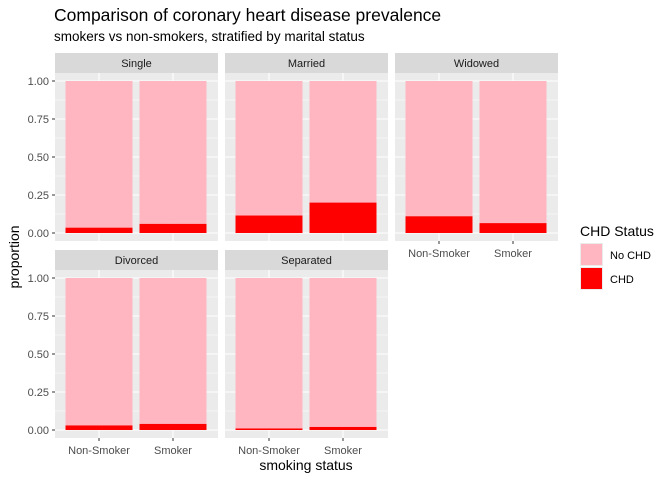  What do you see at coordinates (622, 280) in the screenshot?
I see `legend-label: CHD` at bounding box center [622, 280].